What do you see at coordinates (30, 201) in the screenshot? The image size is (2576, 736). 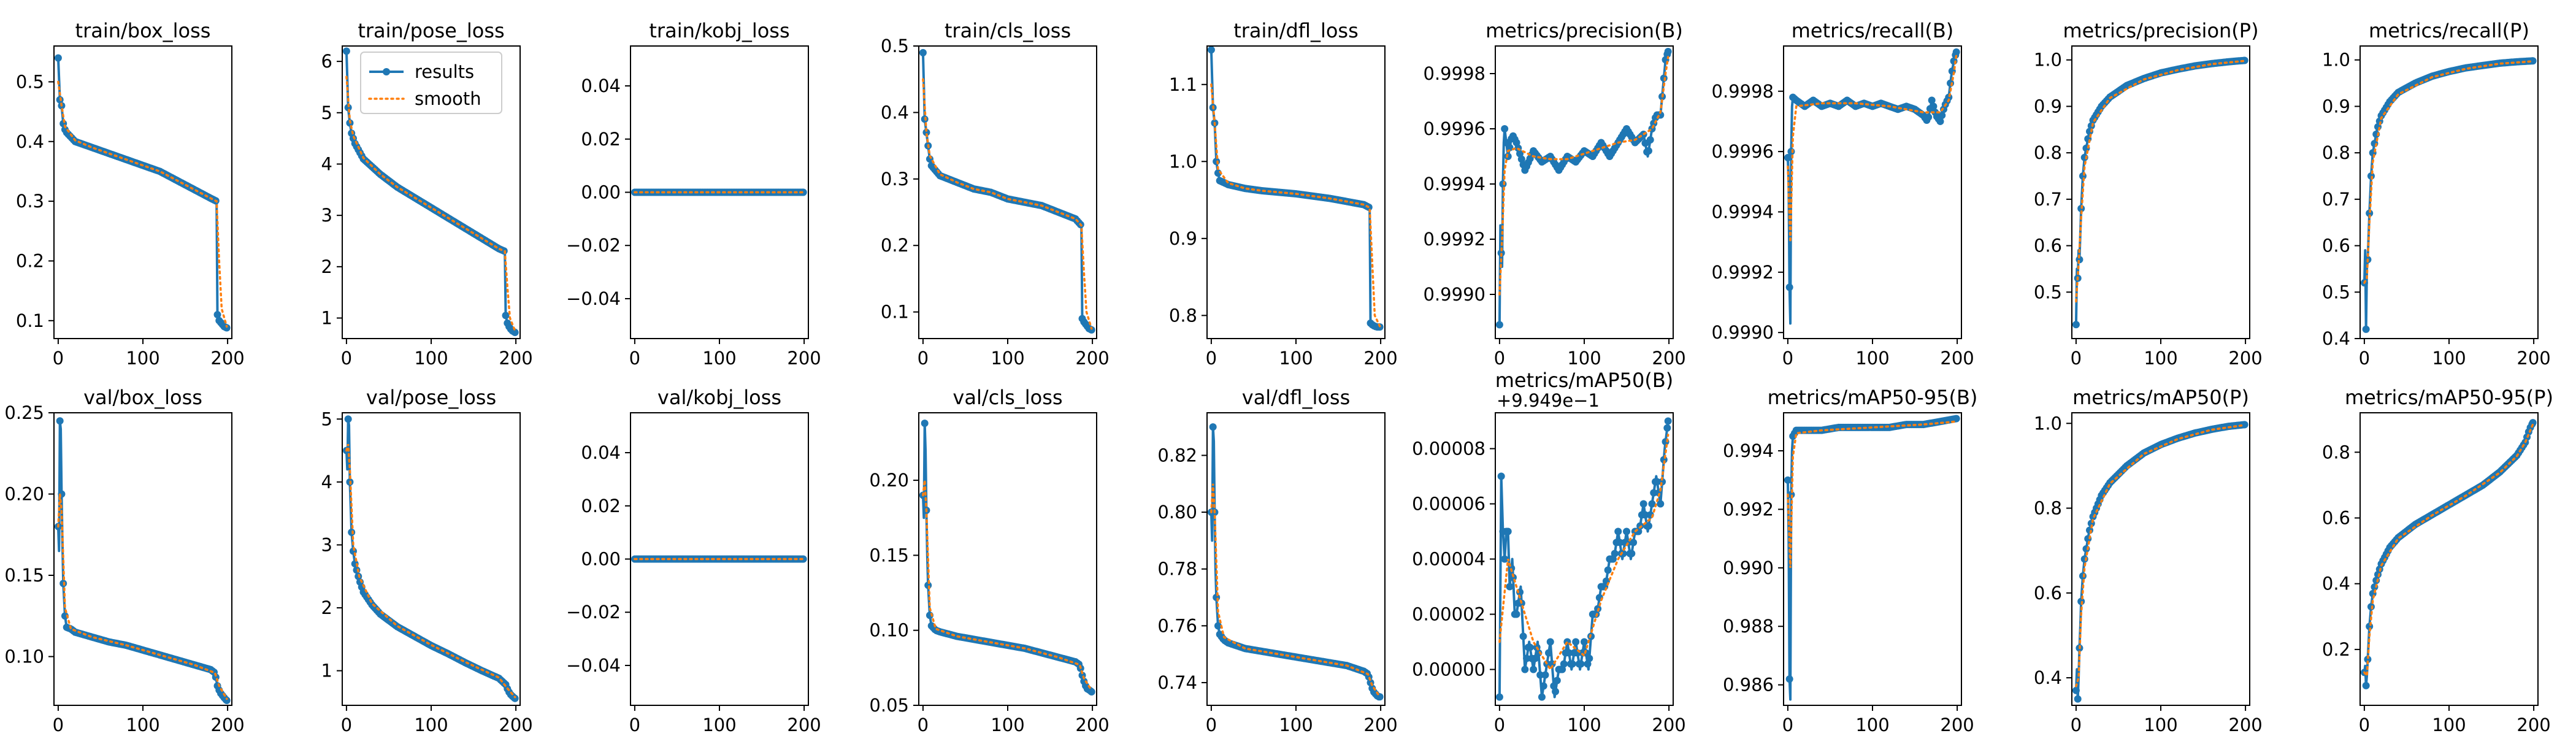 I see `y-tick-label: 0.3` at bounding box center [30, 201].